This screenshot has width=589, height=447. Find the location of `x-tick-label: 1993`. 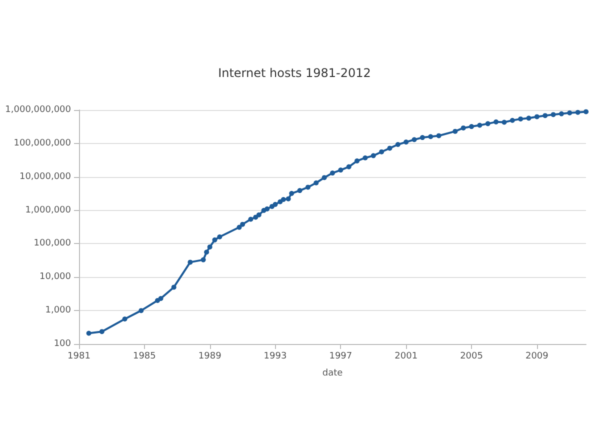

x-tick-label: 1993 is located at coordinates (275, 357).